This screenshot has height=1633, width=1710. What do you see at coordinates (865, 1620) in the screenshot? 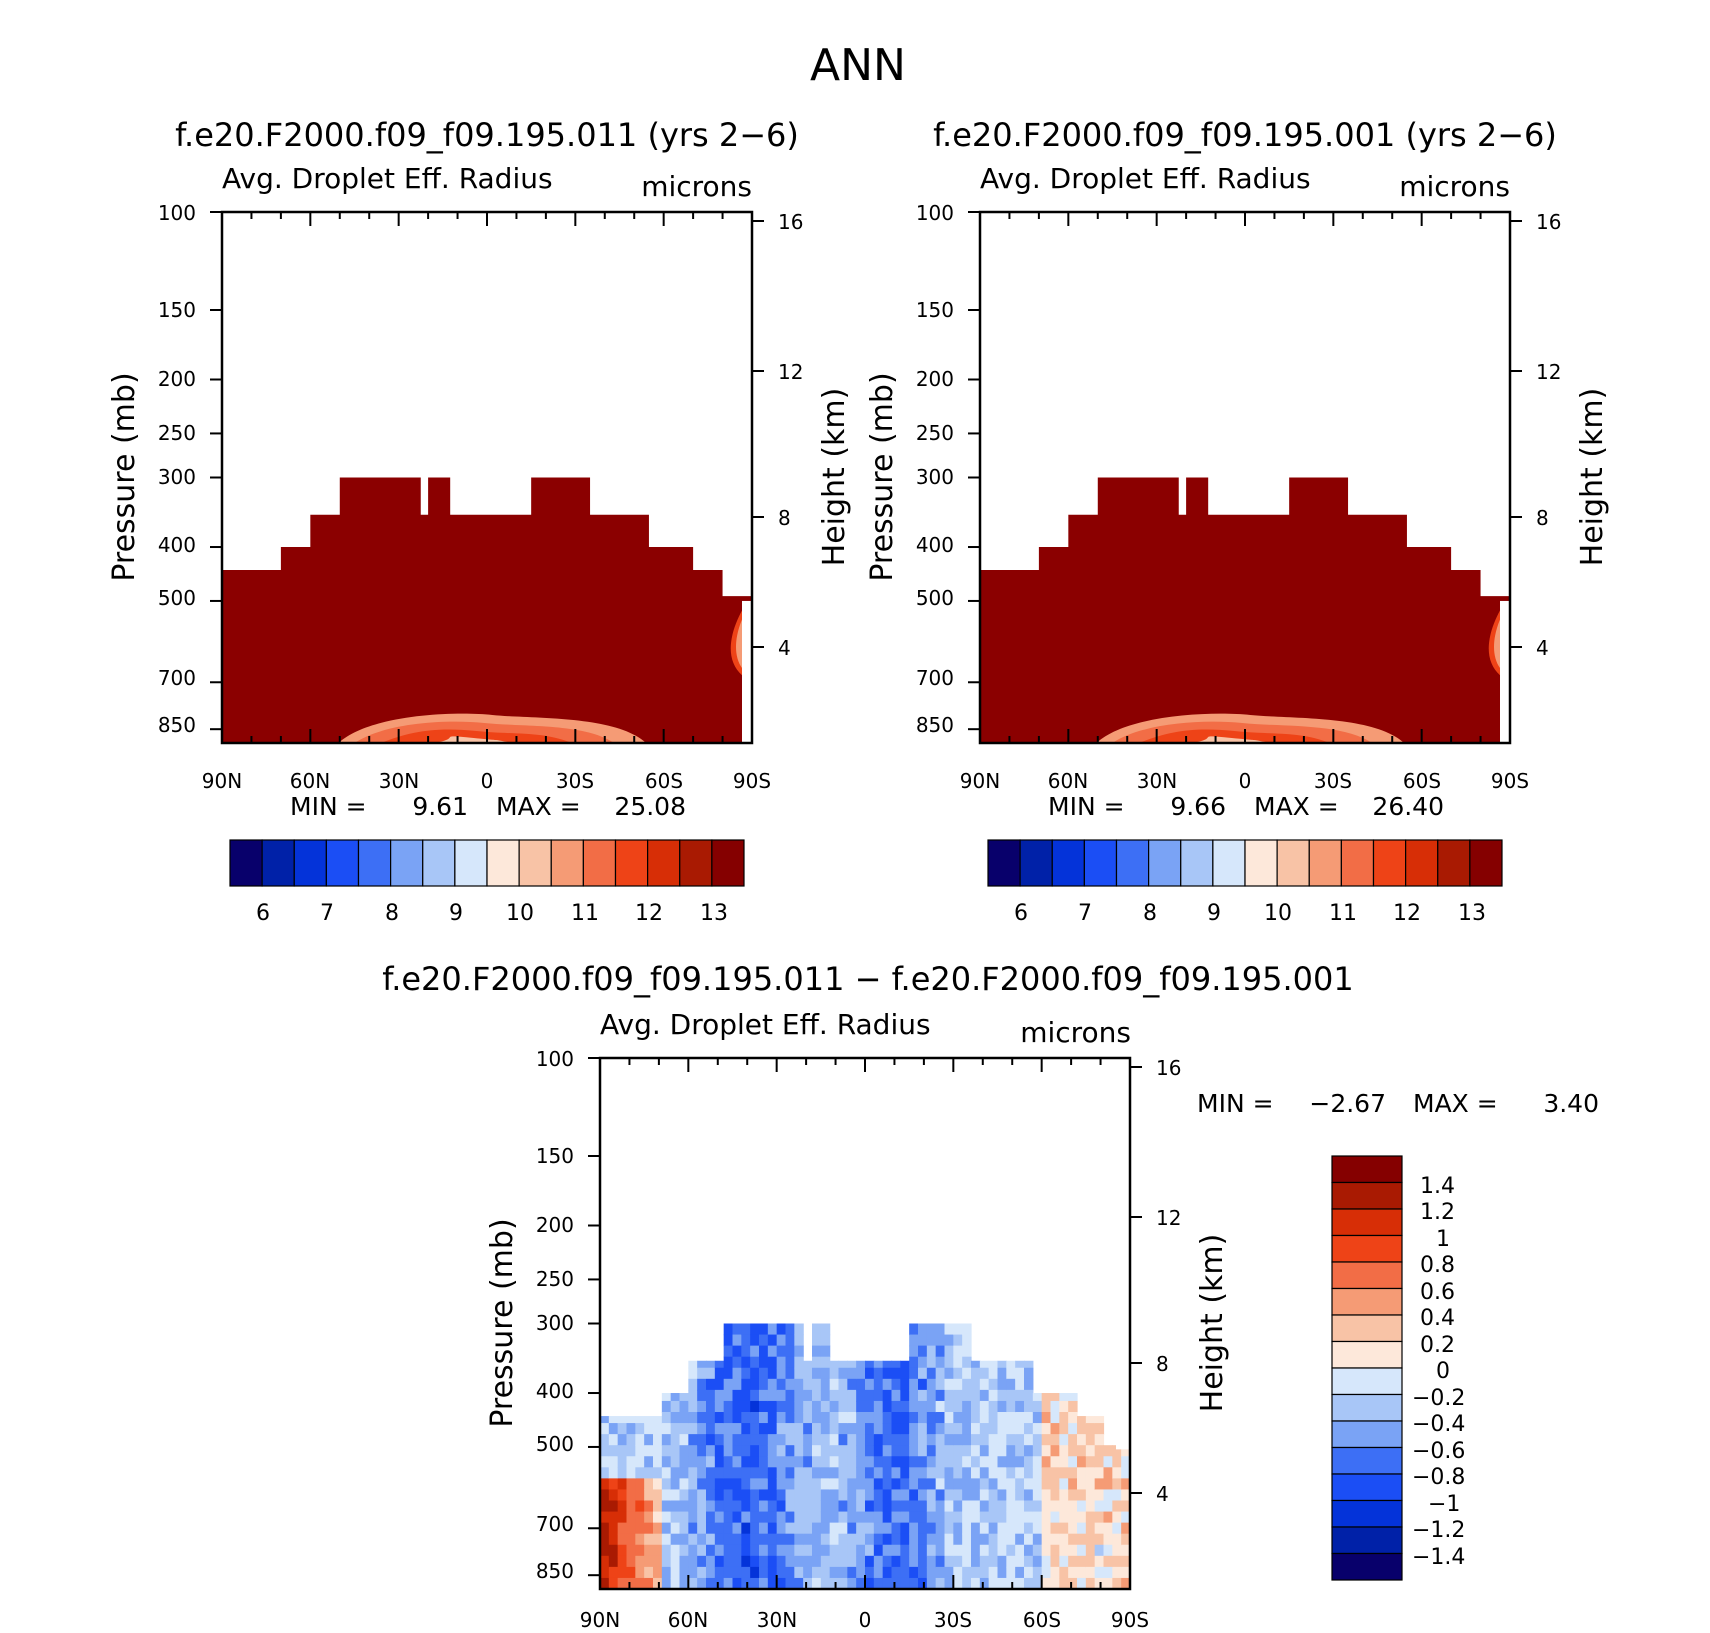
I see `x-tick-label: 0` at bounding box center [865, 1620].